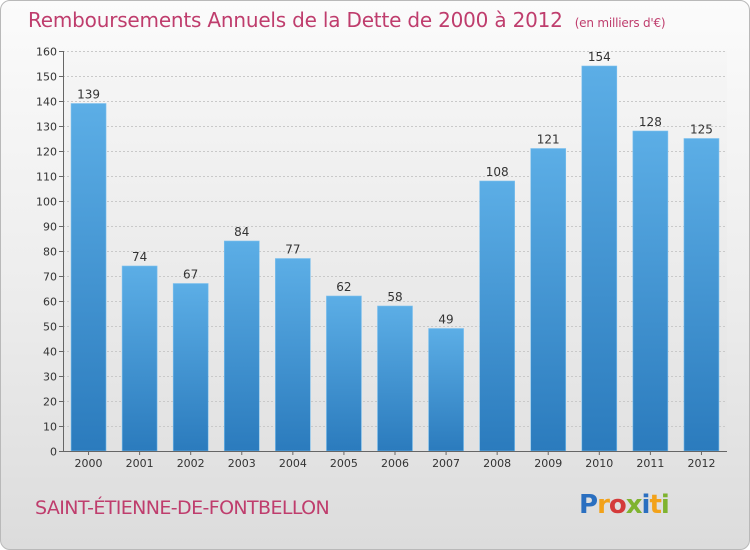 This screenshot has height=550, width=750. I want to click on y-tick-label: 80, so click(50, 252).